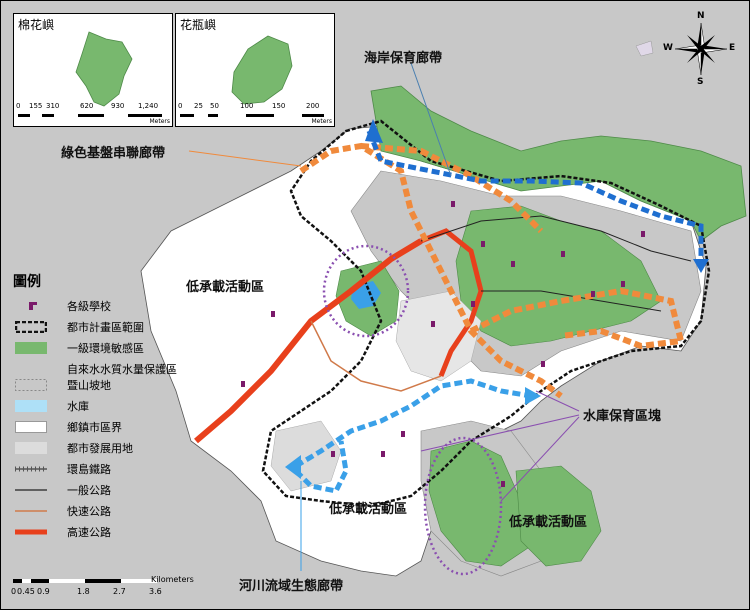  Describe the element at coordinates (89, 469) in the screenshot. I see `legend-label: 環島鐵路` at that location.